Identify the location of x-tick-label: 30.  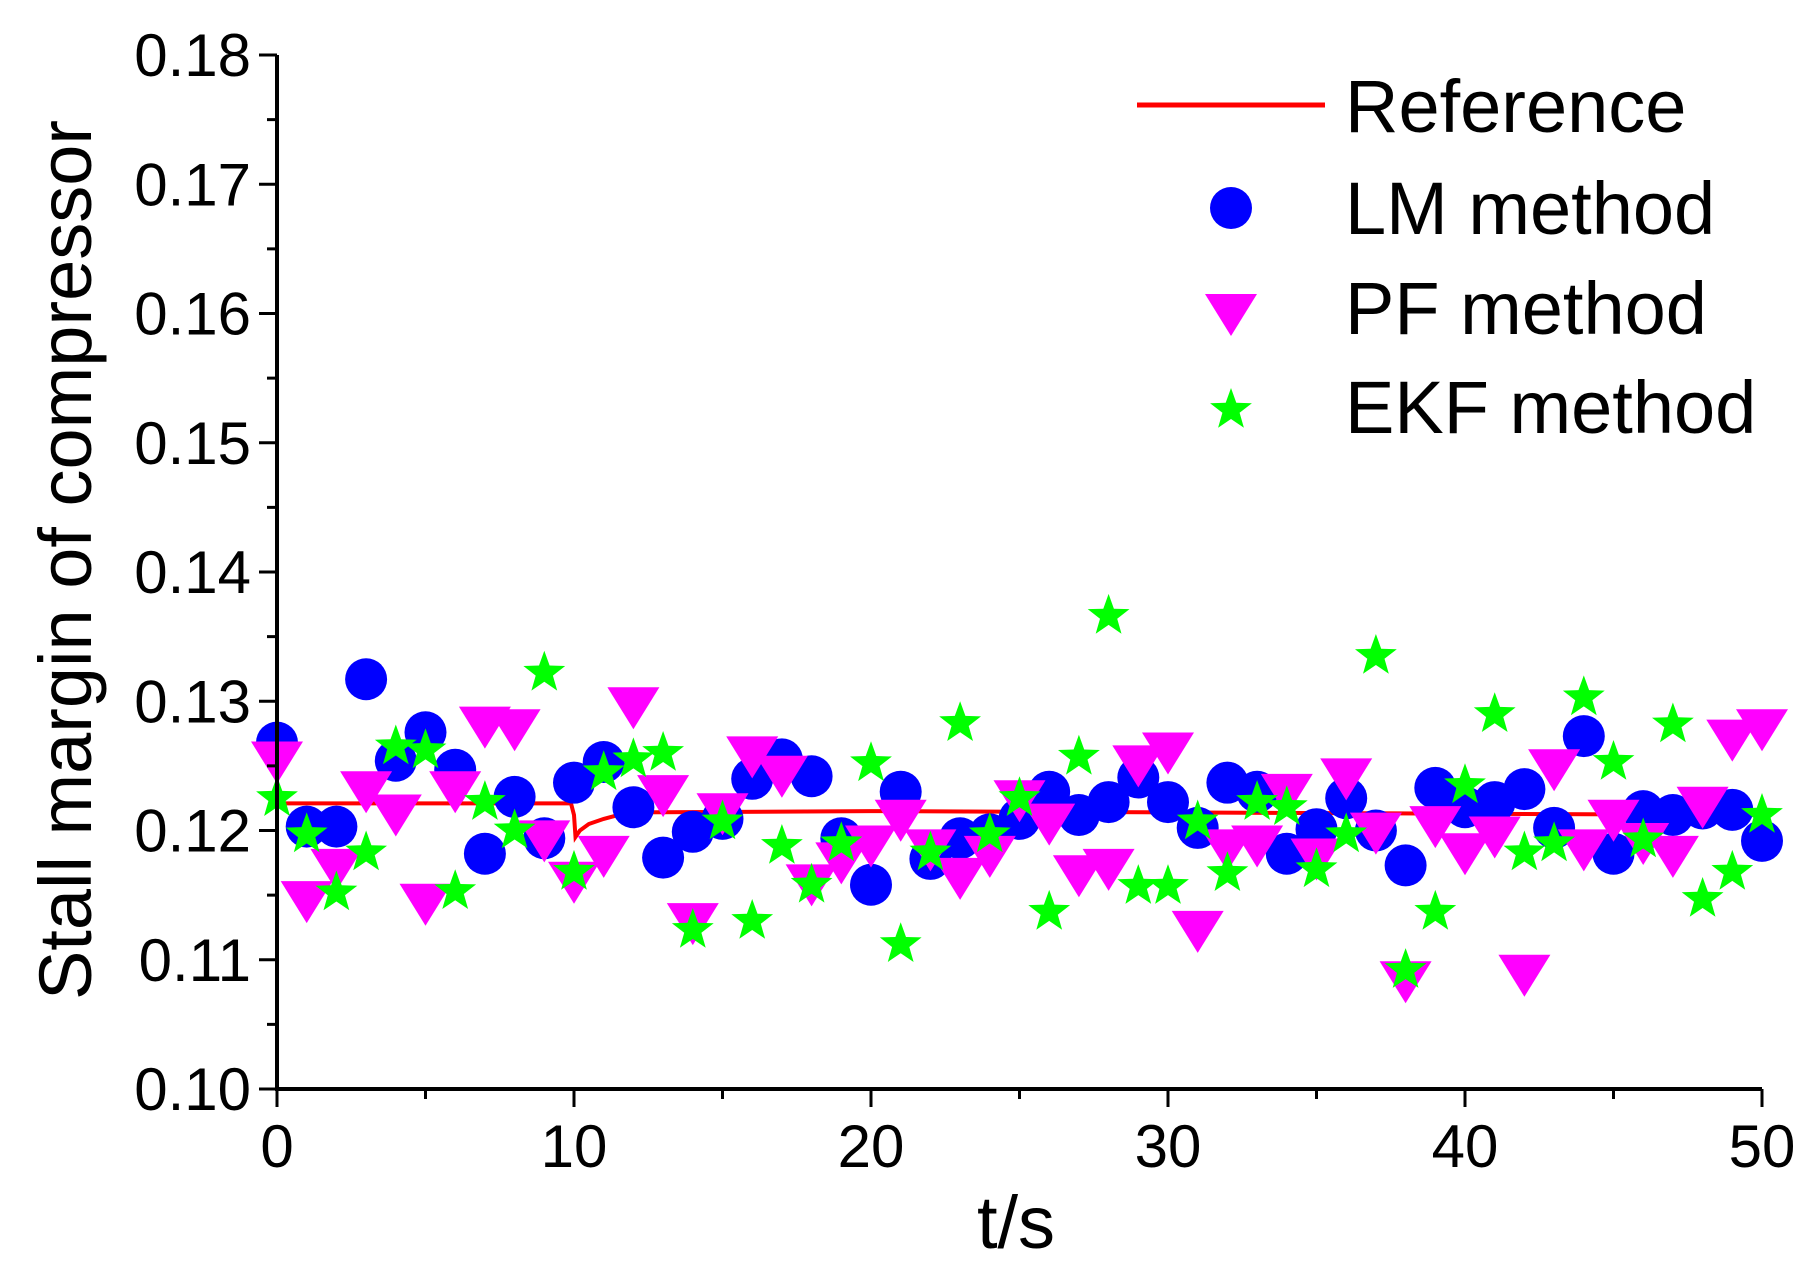
(1168, 1146).